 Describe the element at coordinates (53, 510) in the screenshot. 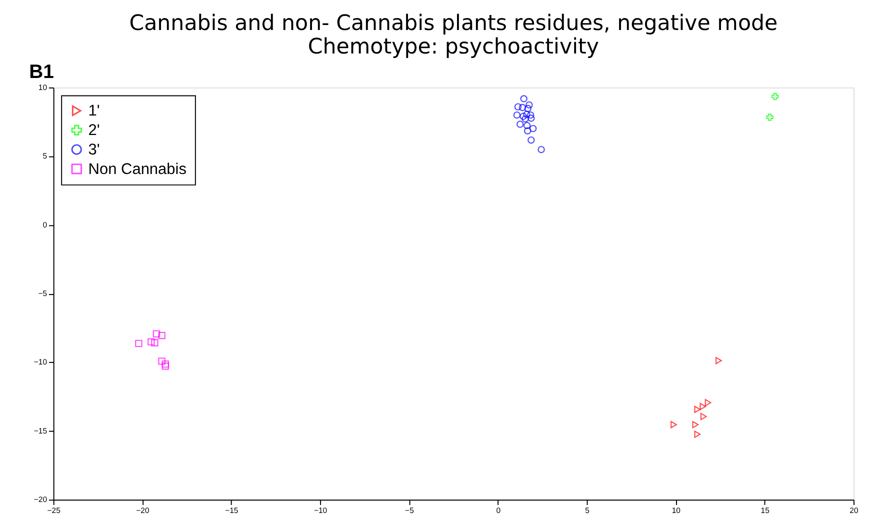

I see `x-tick-label: −25` at that location.